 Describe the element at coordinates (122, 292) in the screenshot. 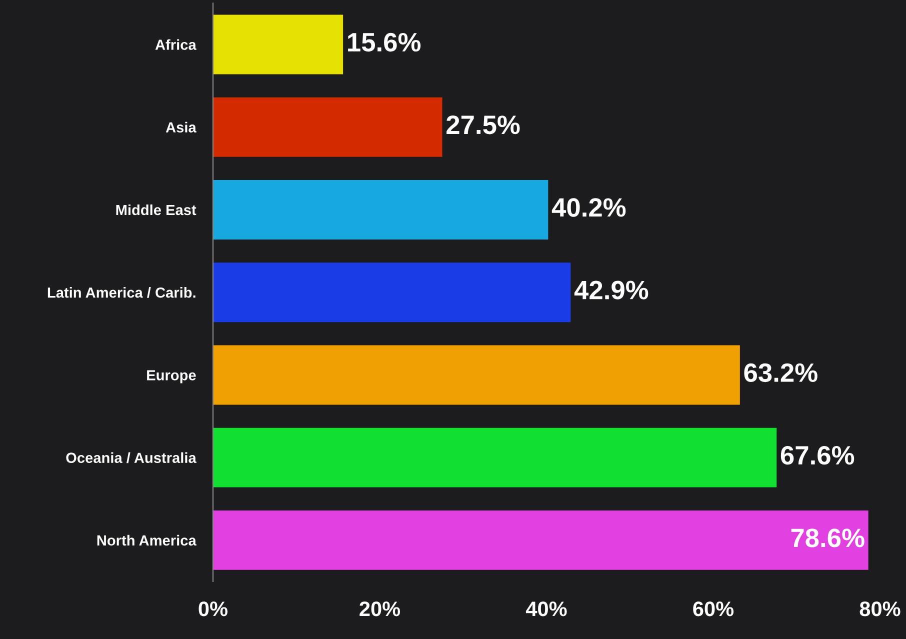

I see `y-tick-label: Latin America / Carib.` at that location.